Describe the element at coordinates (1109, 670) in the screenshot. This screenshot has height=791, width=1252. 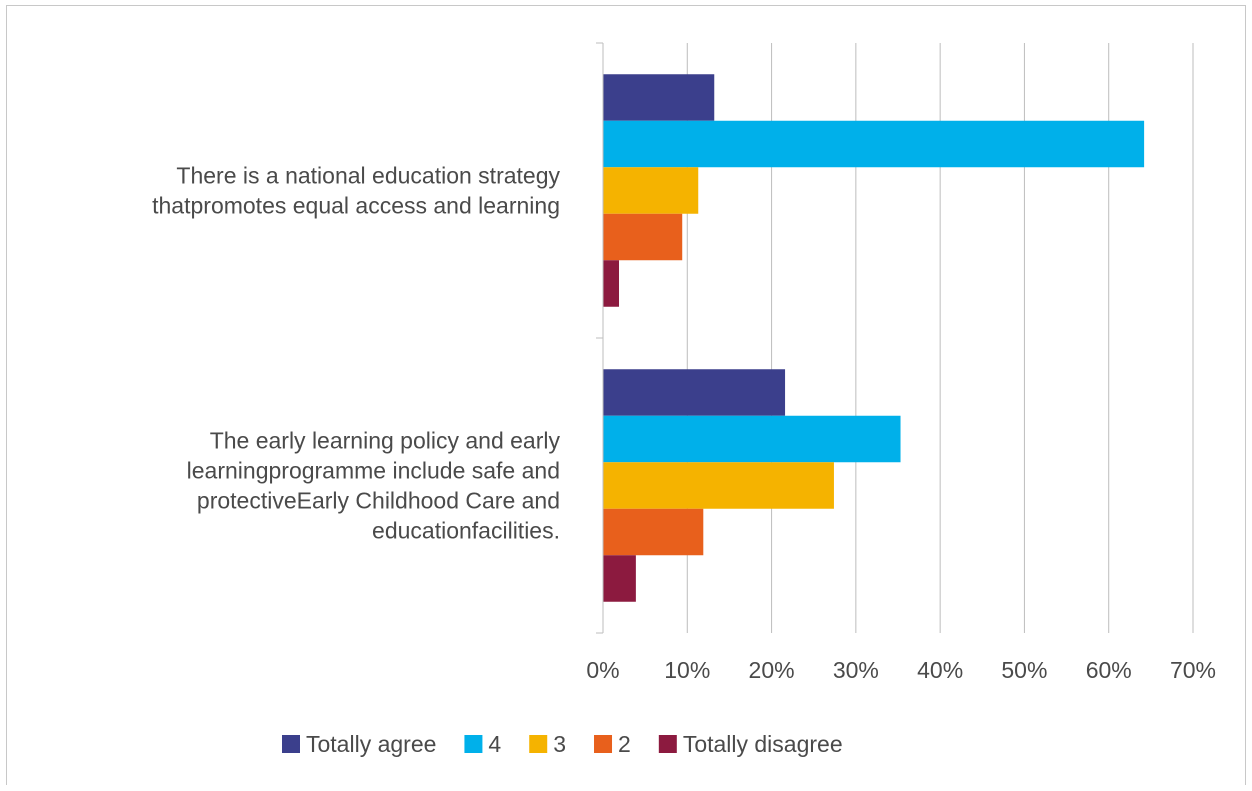
I see `x-tick-label: 60%` at that location.